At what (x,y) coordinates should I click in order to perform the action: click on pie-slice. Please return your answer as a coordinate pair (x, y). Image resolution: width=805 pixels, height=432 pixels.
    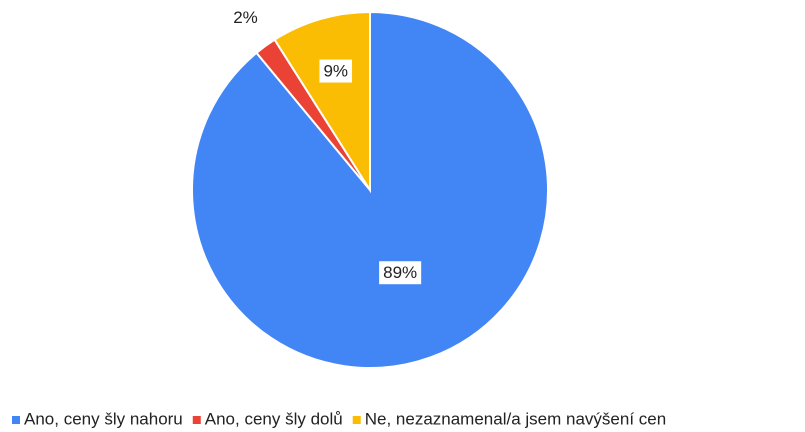
    Looking at the image, I should click on (322, 102).